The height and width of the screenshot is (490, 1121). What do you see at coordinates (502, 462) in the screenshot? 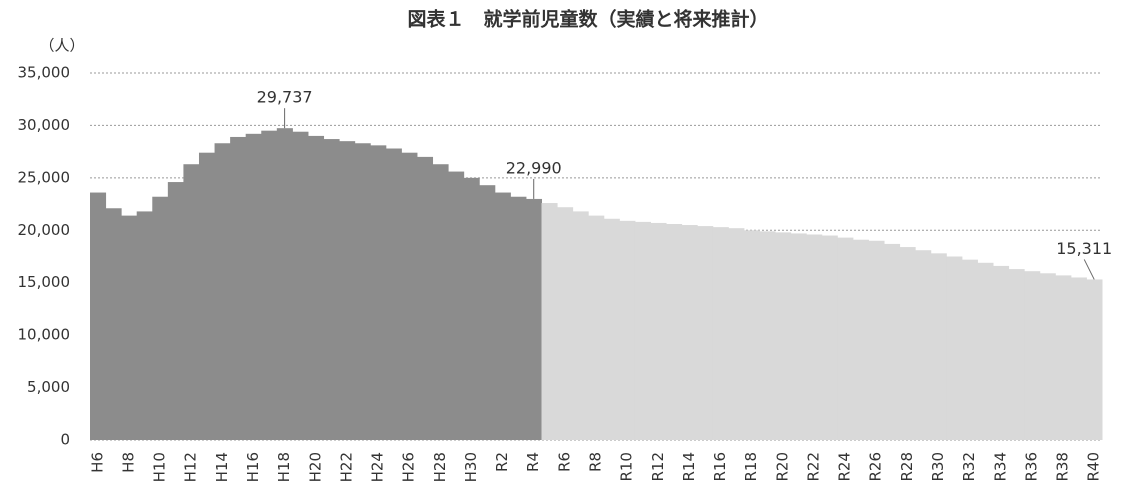
I see `x-tick-label: R2` at bounding box center [502, 462].